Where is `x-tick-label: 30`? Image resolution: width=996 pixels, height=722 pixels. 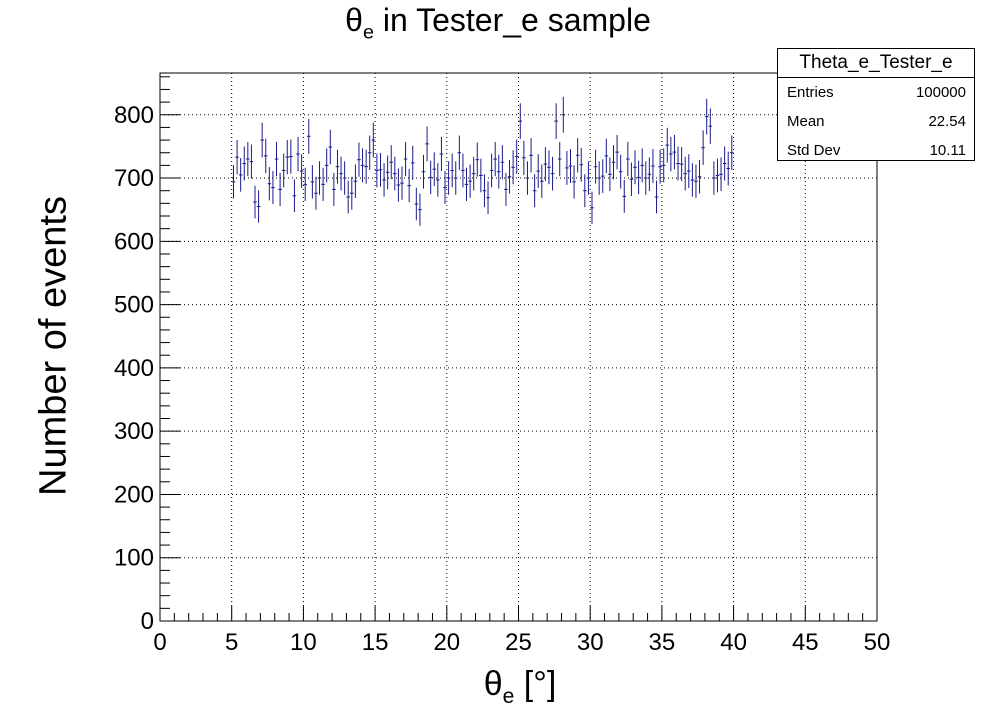 x-tick-label: 30 is located at coordinates (590, 642).